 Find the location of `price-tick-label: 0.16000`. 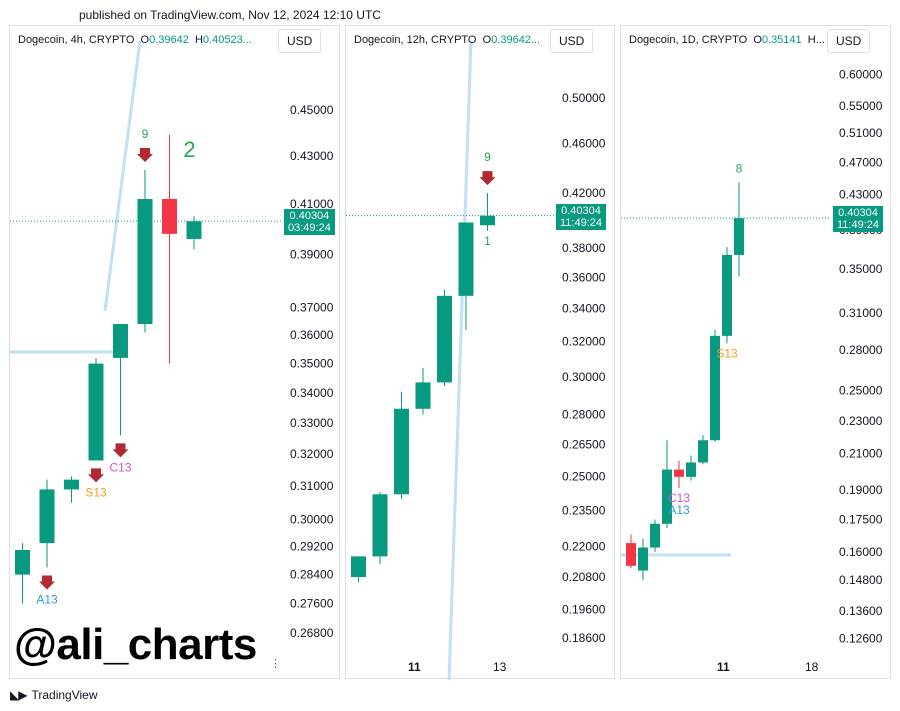

price-tick-label: 0.16000 is located at coordinates (861, 552).